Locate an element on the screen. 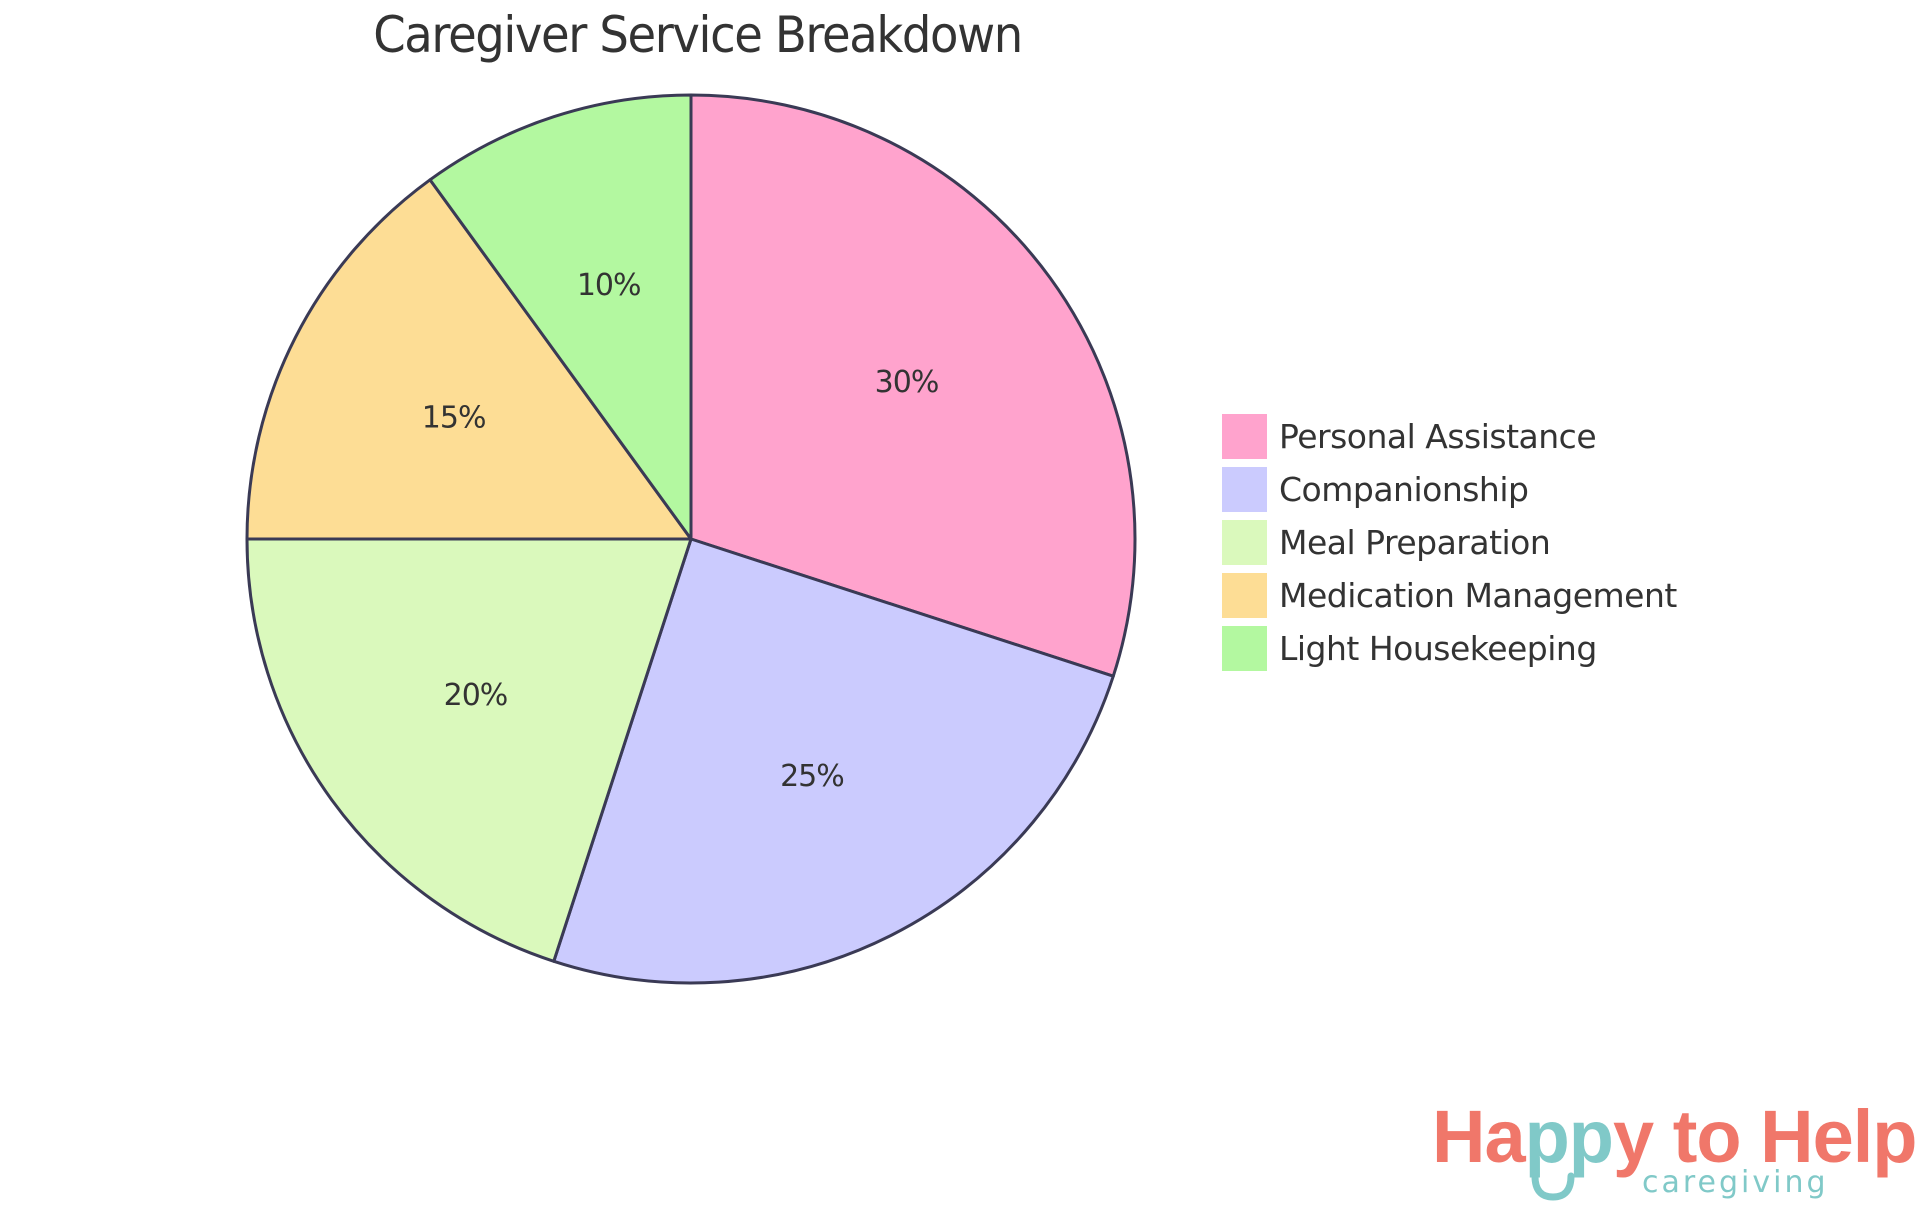 This screenshot has width=1920, height=1215. legend-item-personal-assistance: Personal Assistance is located at coordinates (1449, 436).